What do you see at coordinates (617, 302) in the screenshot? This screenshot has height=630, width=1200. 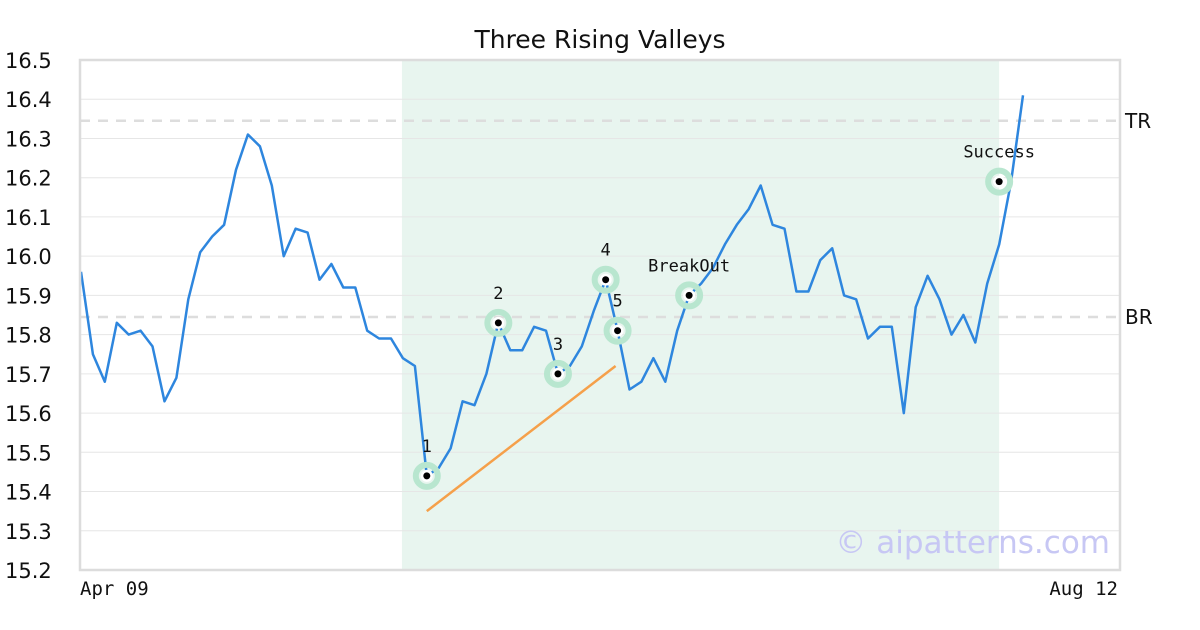 I see `point-label: 5` at bounding box center [617, 302].